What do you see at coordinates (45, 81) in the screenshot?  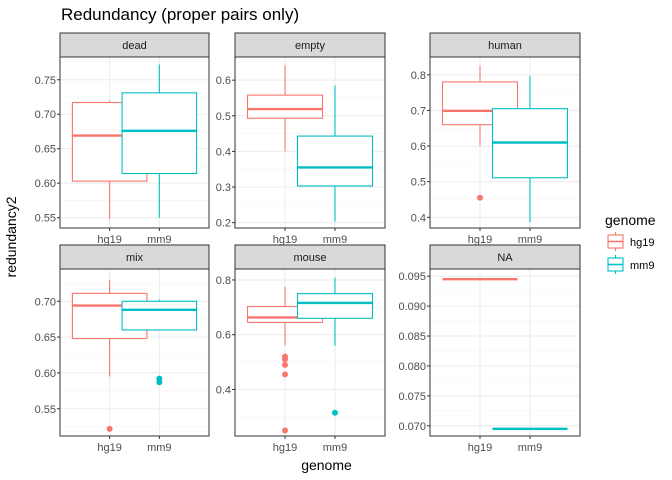 I see `y-tick-label: 0.75` at bounding box center [45, 81].